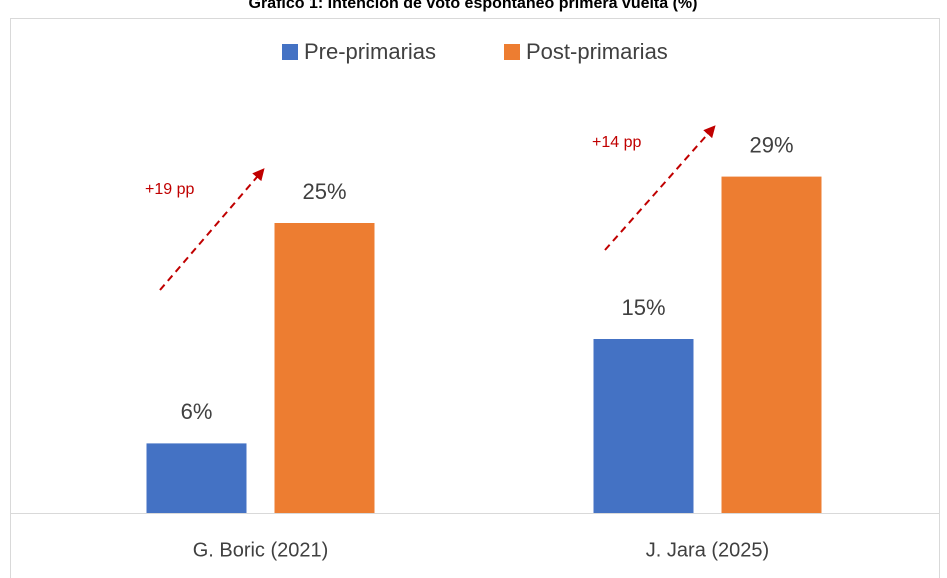 The image size is (947, 578). I want to click on data-label: 15%, so click(643, 307).